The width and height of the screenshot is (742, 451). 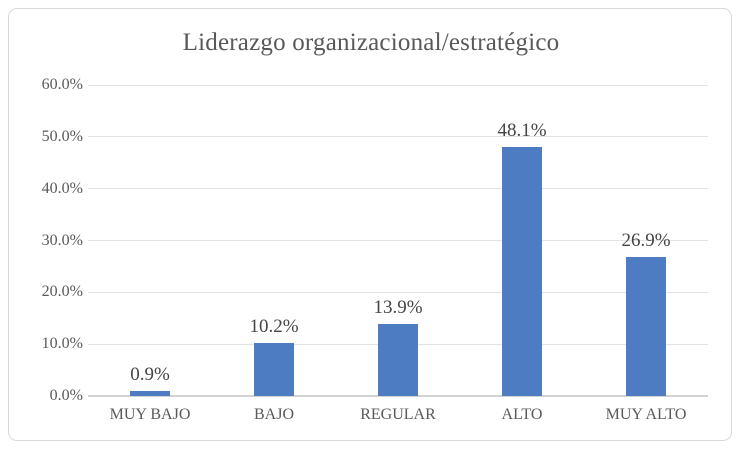 What do you see at coordinates (150, 393) in the screenshot?
I see `bar-muy-bajo` at bounding box center [150, 393].